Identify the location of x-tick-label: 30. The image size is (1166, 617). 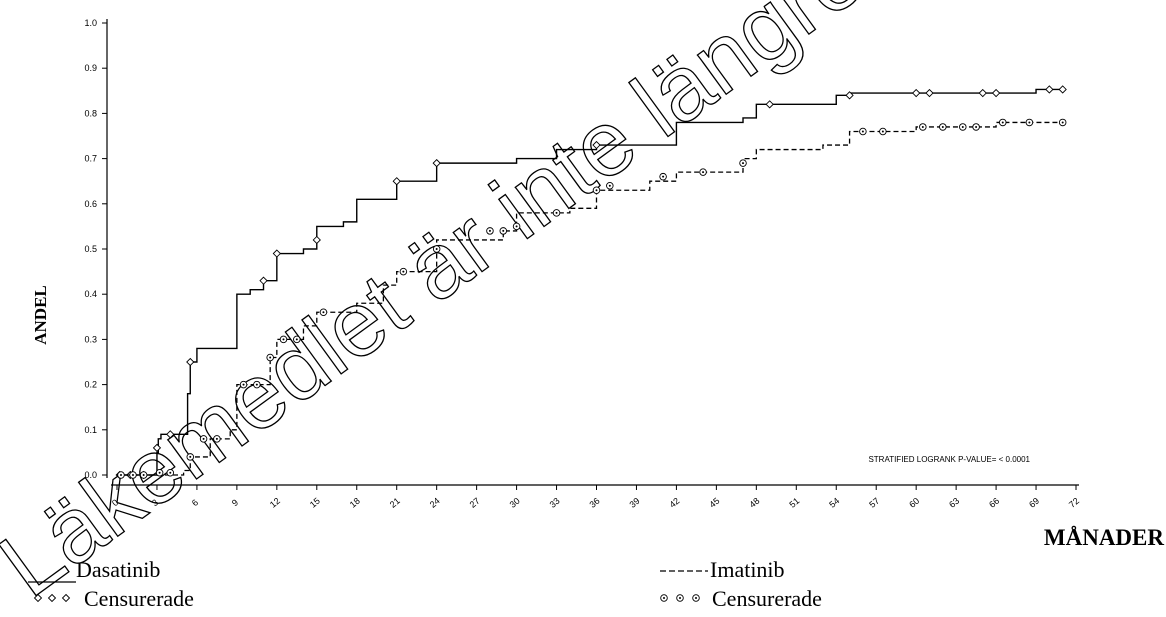
(515, 503).